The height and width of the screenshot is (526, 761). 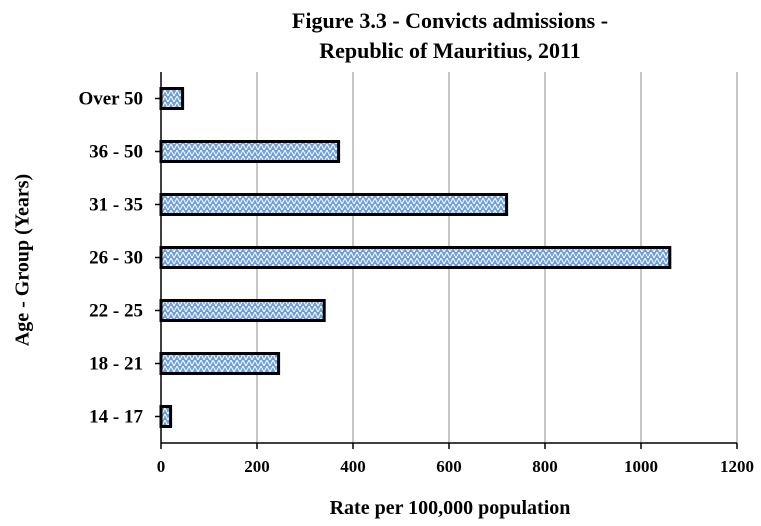 What do you see at coordinates (737, 466) in the screenshot?
I see `x-tick-label: 1200` at bounding box center [737, 466].